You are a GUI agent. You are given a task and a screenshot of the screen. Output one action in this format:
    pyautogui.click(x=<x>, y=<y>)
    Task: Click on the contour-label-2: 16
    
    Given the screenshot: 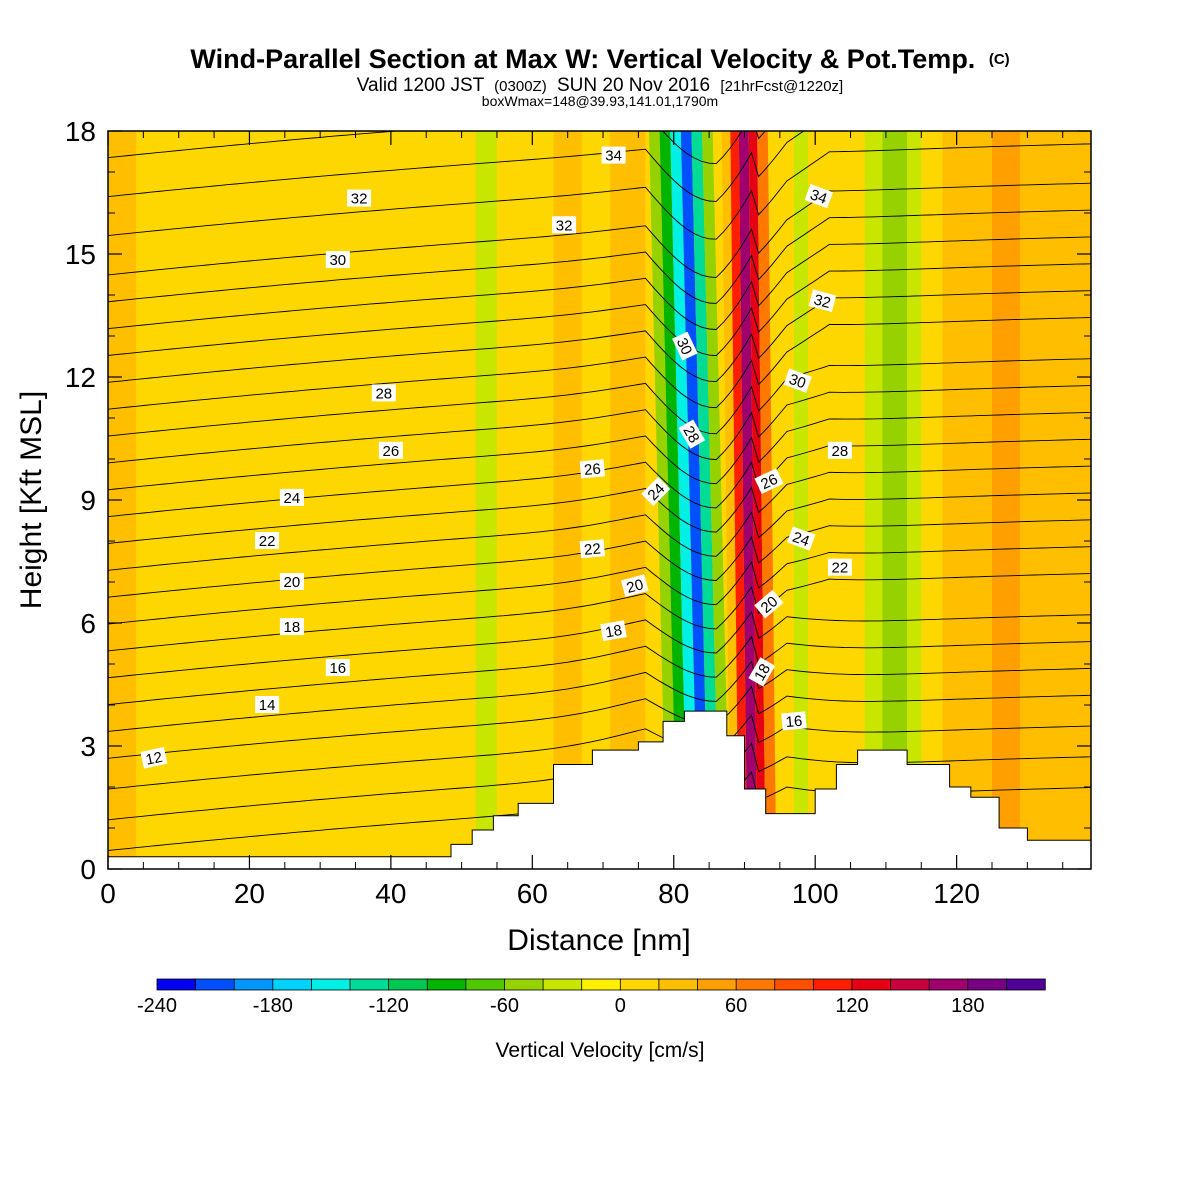 What is the action you would take?
    pyautogui.click(x=337, y=668)
    